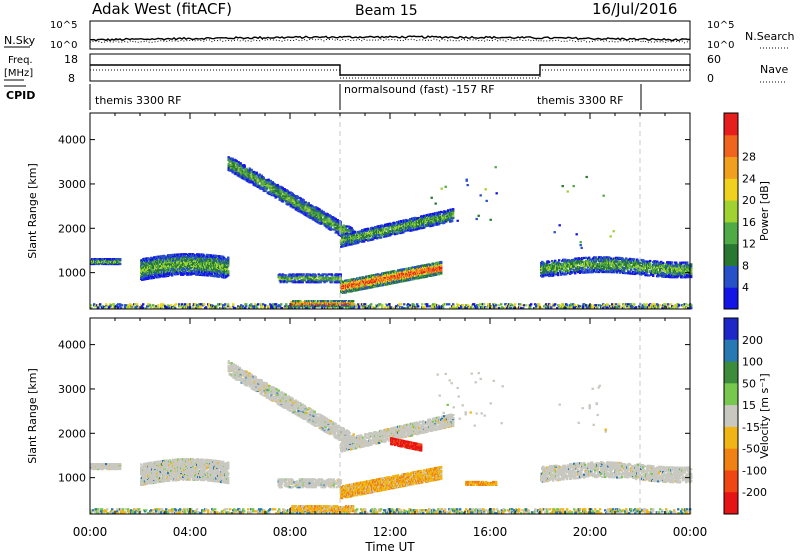 This screenshot has height=554, width=800. What do you see at coordinates (390, 74) in the screenshot?
I see `nave-trace` at bounding box center [390, 74].